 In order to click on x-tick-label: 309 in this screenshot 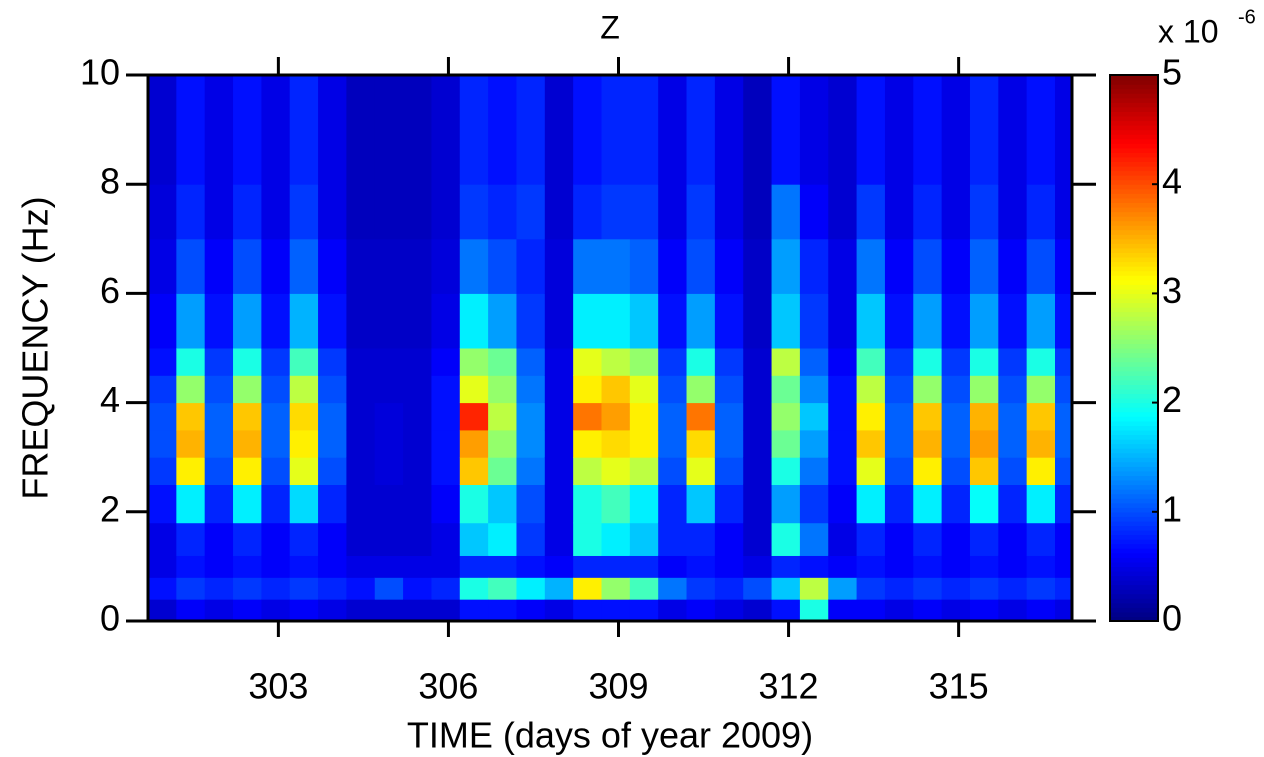, I will do `click(618, 686)`.